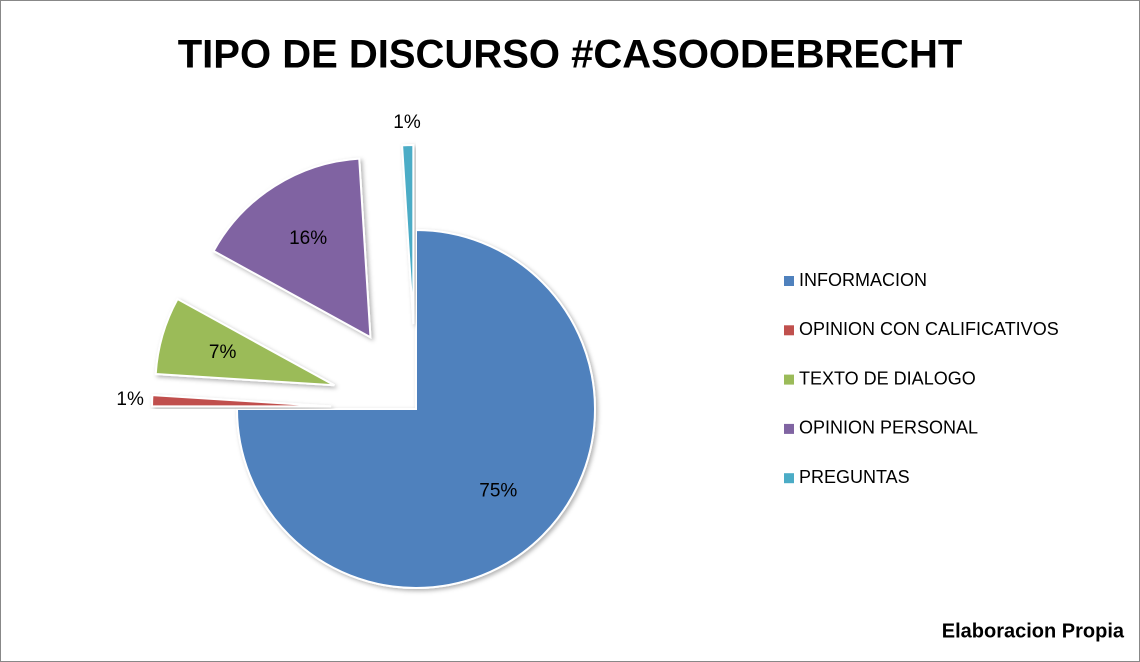 This screenshot has width=1140, height=662. What do you see at coordinates (887, 378) in the screenshot?
I see `legend-label: TEXTO DE DIALOGO` at bounding box center [887, 378].